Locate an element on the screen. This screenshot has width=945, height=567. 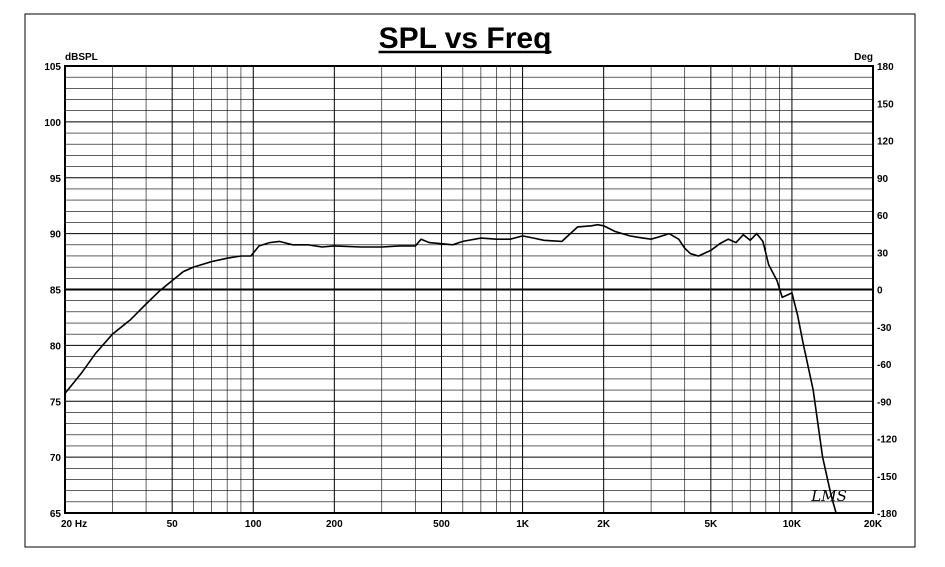
y-tick-label: 95 is located at coordinates (56, 179).